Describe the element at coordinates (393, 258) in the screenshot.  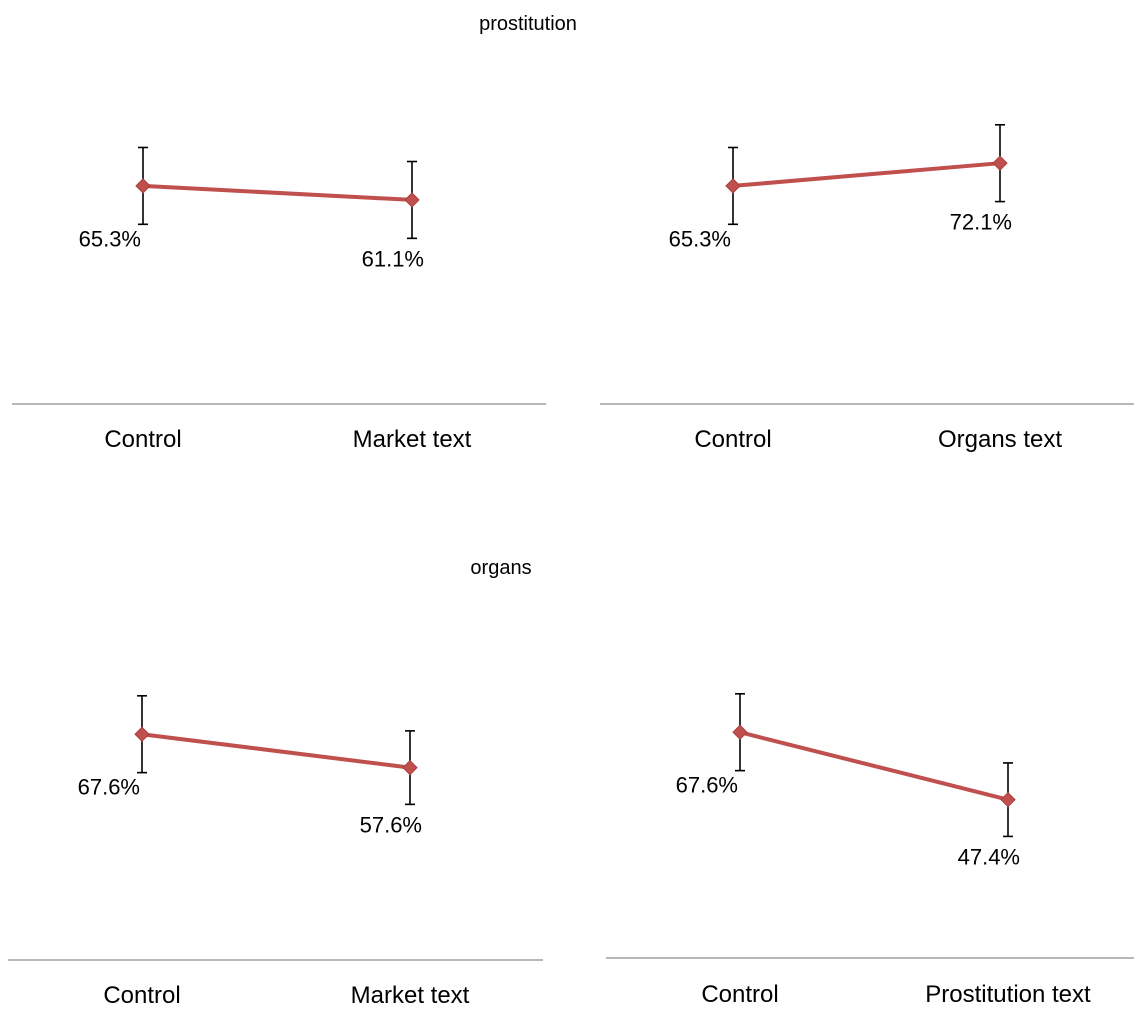
I see `data-label: 61.1%` at that location.